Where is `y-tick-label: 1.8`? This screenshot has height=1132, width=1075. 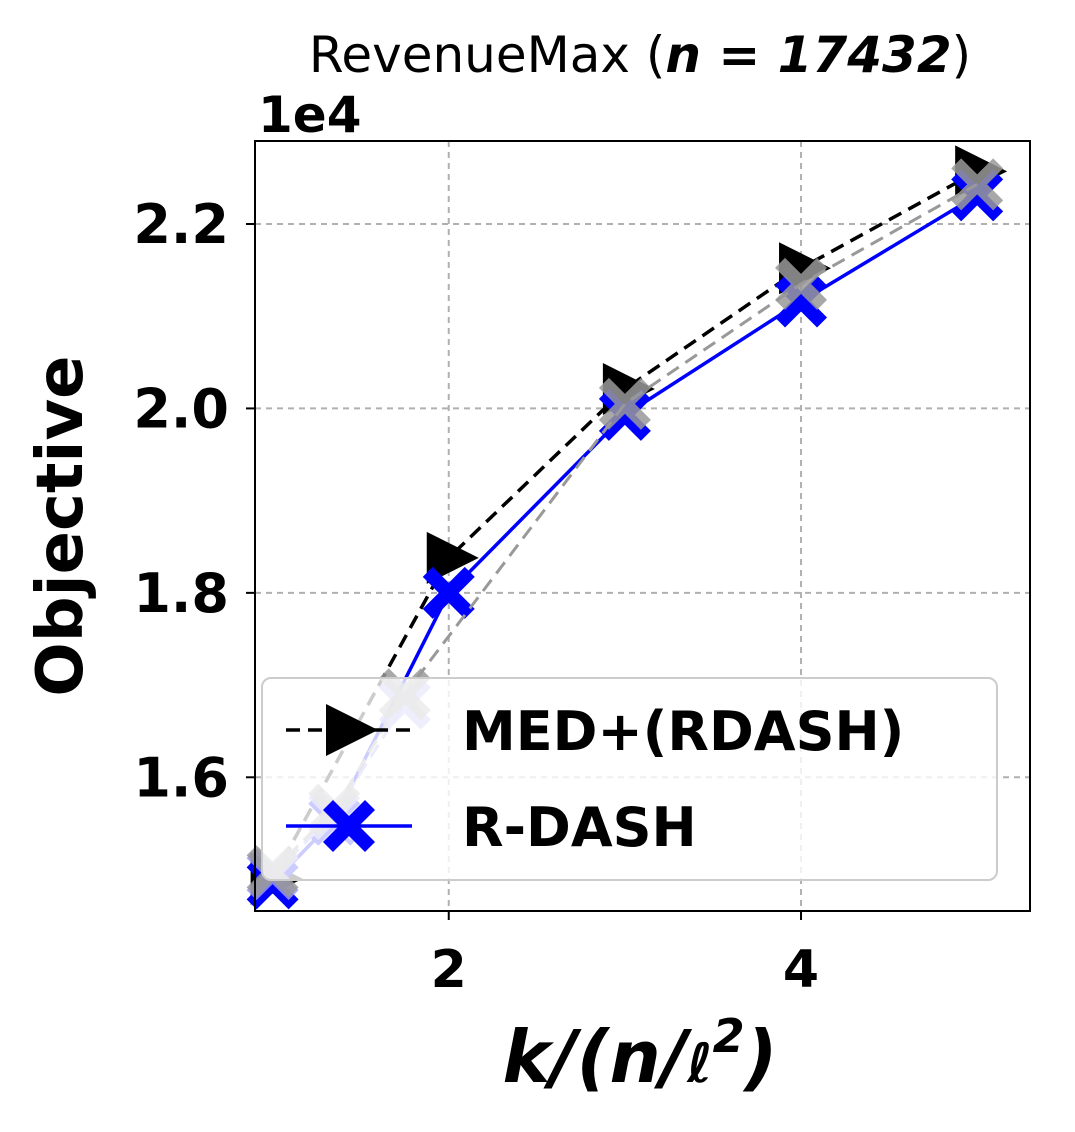 y-tick-label: 1.8 is located at coordinates (181, 593).